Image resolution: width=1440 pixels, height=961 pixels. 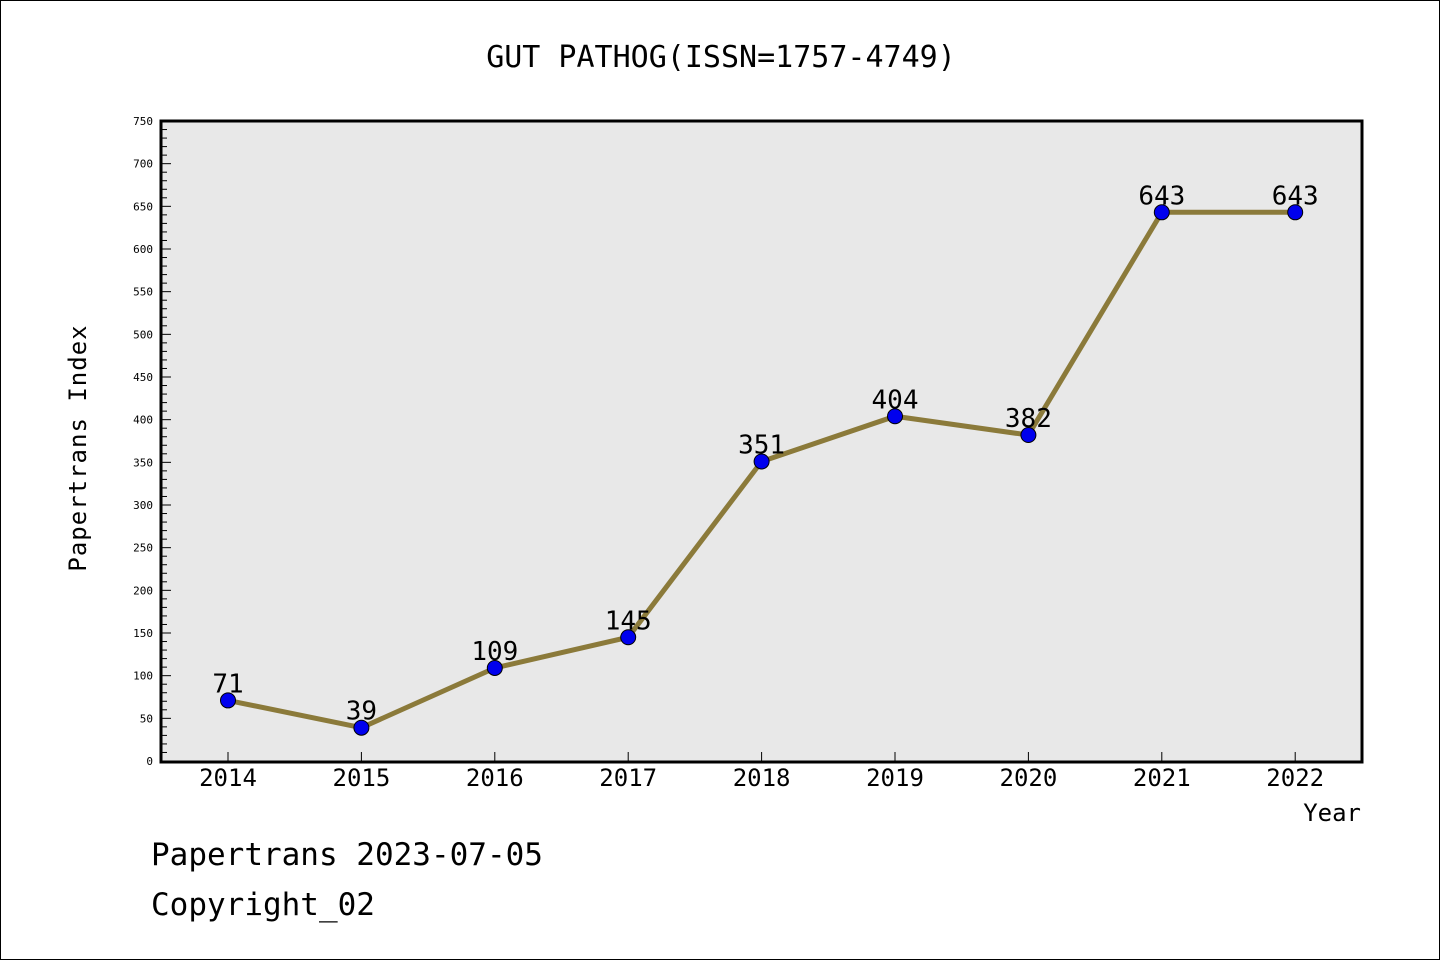 I want to click on y-tick-label: 200, so click(x=143, y=590).